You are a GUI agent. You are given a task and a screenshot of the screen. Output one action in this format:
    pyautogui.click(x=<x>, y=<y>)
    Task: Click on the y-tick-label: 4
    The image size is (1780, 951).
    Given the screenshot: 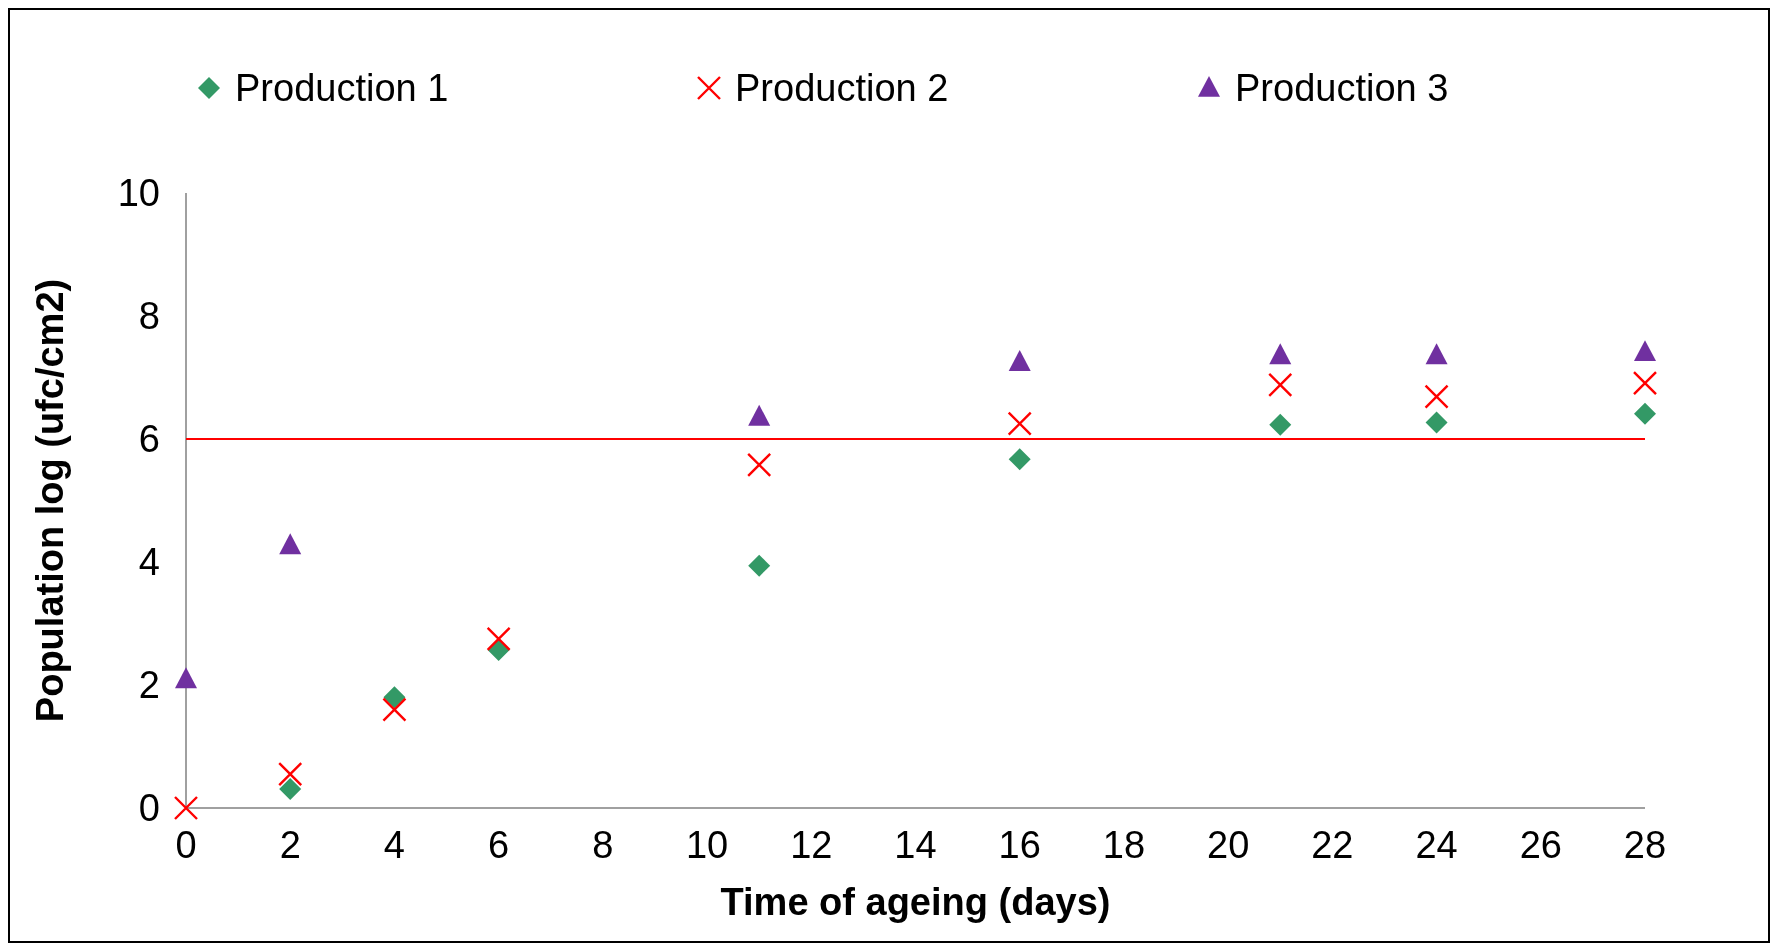 What is the action you would take?
    pyautogui.click(x=149, y=562)
    